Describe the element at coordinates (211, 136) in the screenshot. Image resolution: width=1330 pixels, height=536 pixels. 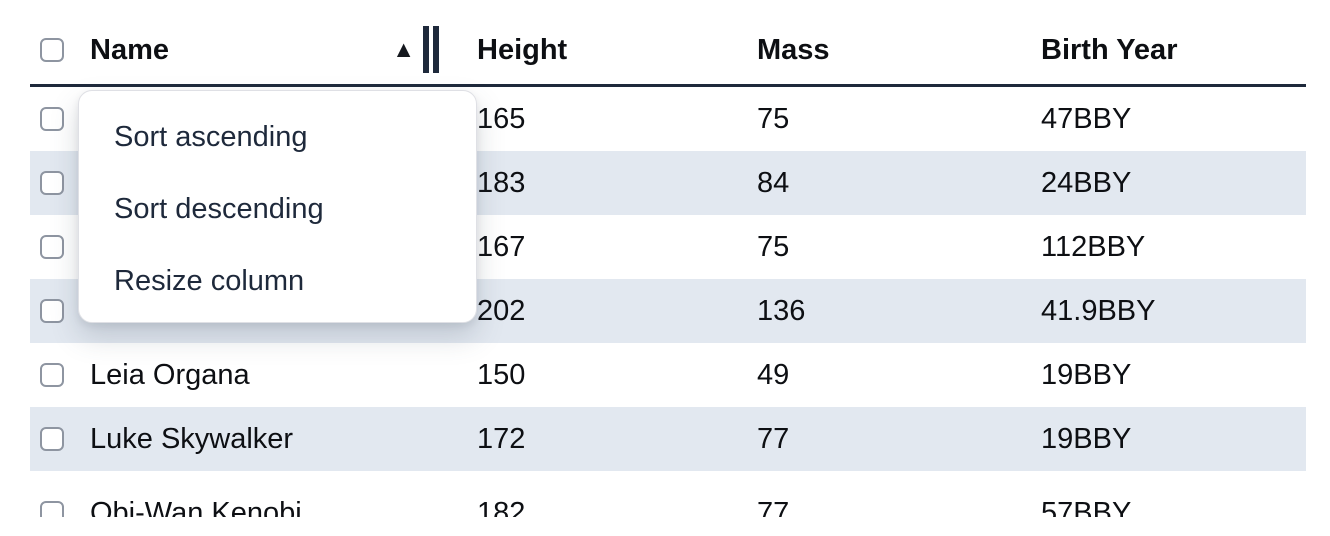
I see `menu-item-sort-ascending: Sort ascending` at that location.